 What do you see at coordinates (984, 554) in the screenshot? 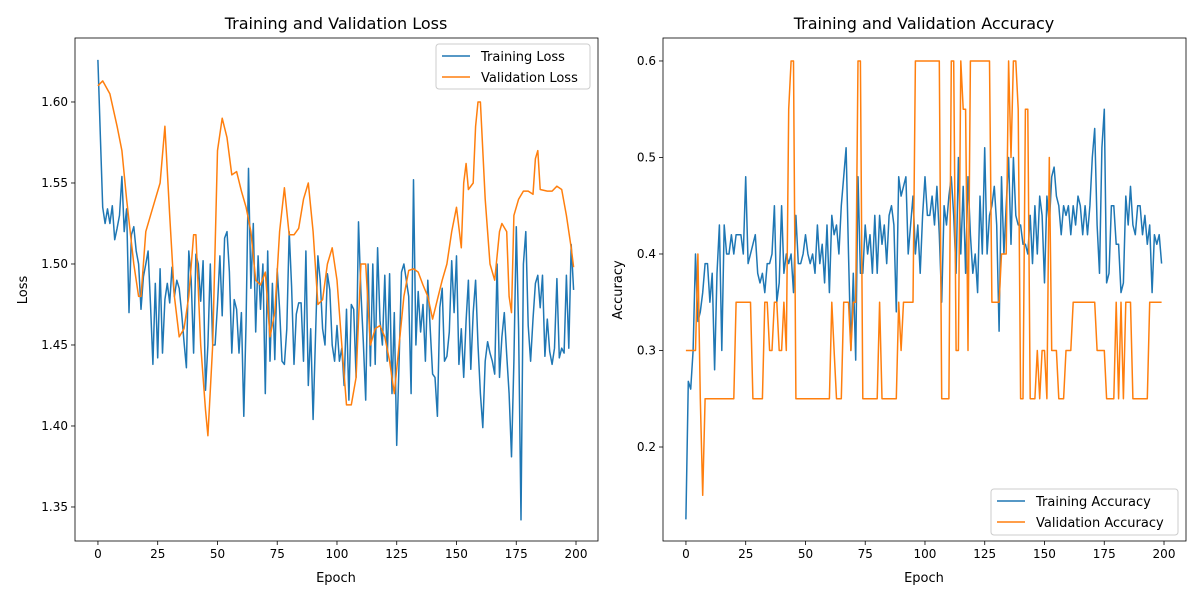
I see `accuracy-xtick-label: 125` at bounding box center [984, 554].